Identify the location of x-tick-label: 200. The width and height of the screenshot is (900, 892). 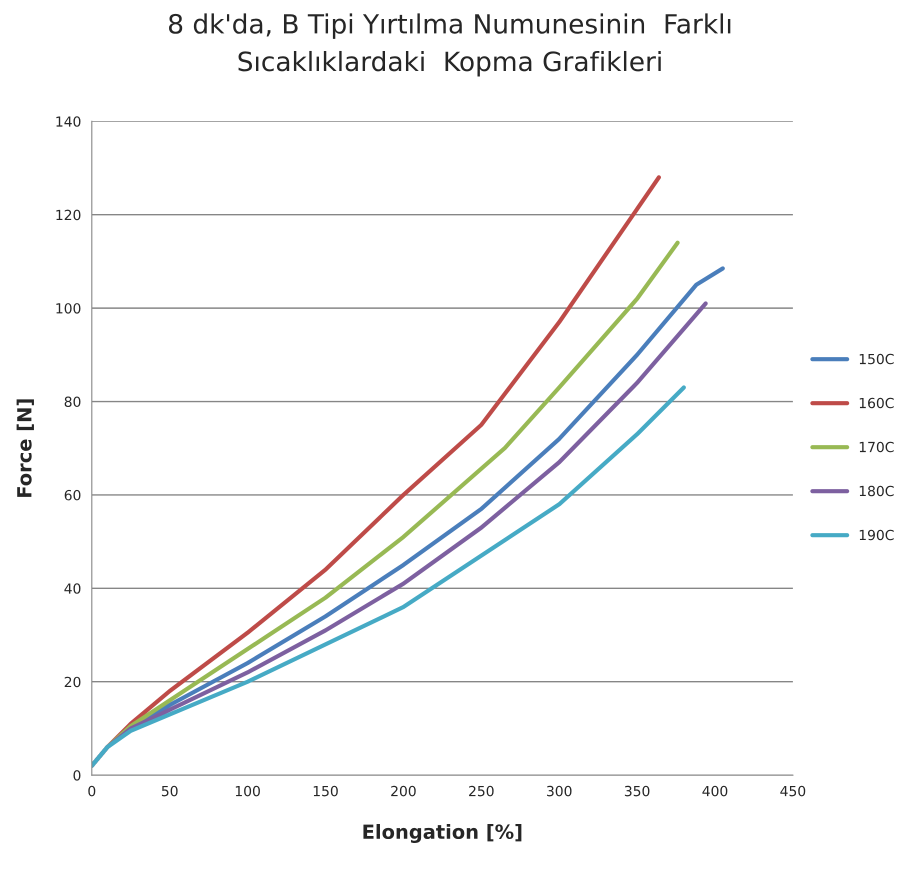
(403, 791).